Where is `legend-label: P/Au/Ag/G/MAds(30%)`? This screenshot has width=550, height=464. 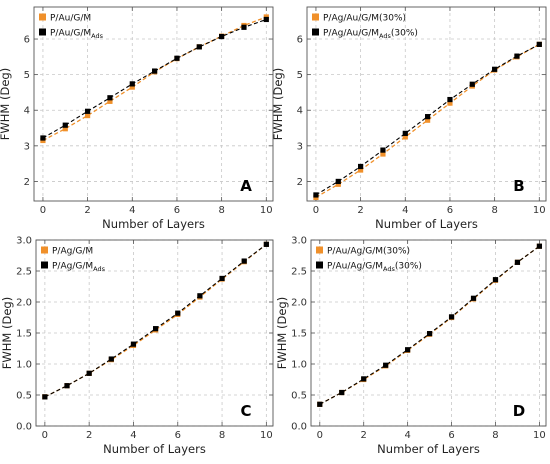 legend-label: P/Au/Ag/G/MAds(30%) is located at coordinates (374, 268).